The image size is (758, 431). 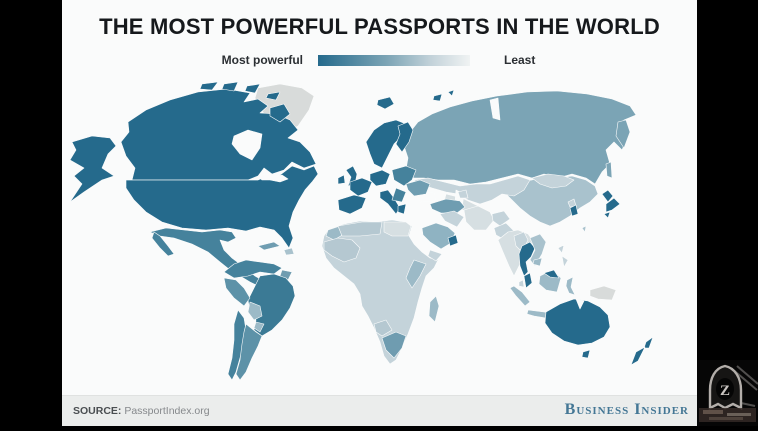 What do you see at coordinates (574, 210) in the screenshot?
I see `region-south-korea` at bounding box center [574, 210].